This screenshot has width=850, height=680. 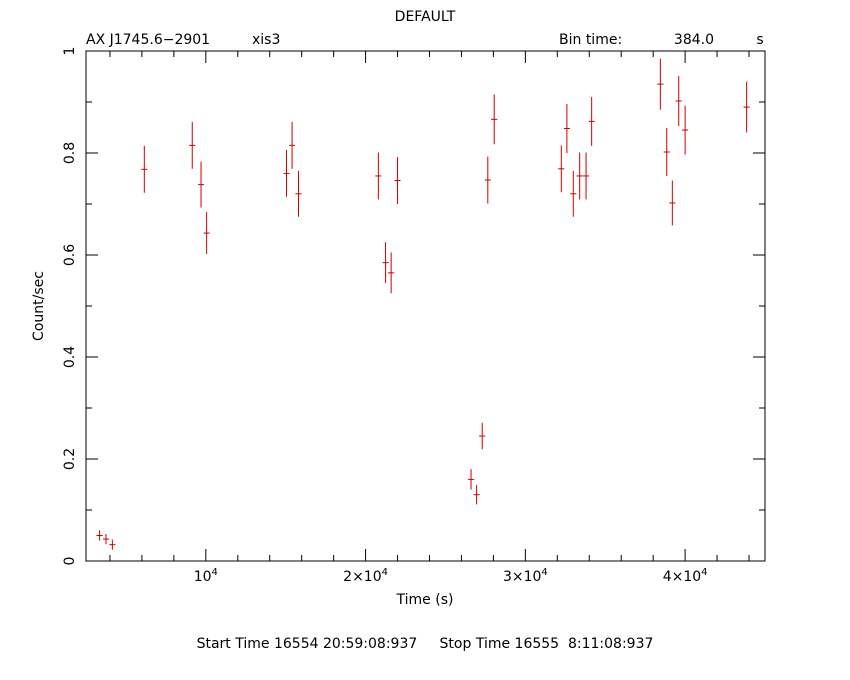 I want to click on y-tick-label: 0.4, so click(x=70, y=357).